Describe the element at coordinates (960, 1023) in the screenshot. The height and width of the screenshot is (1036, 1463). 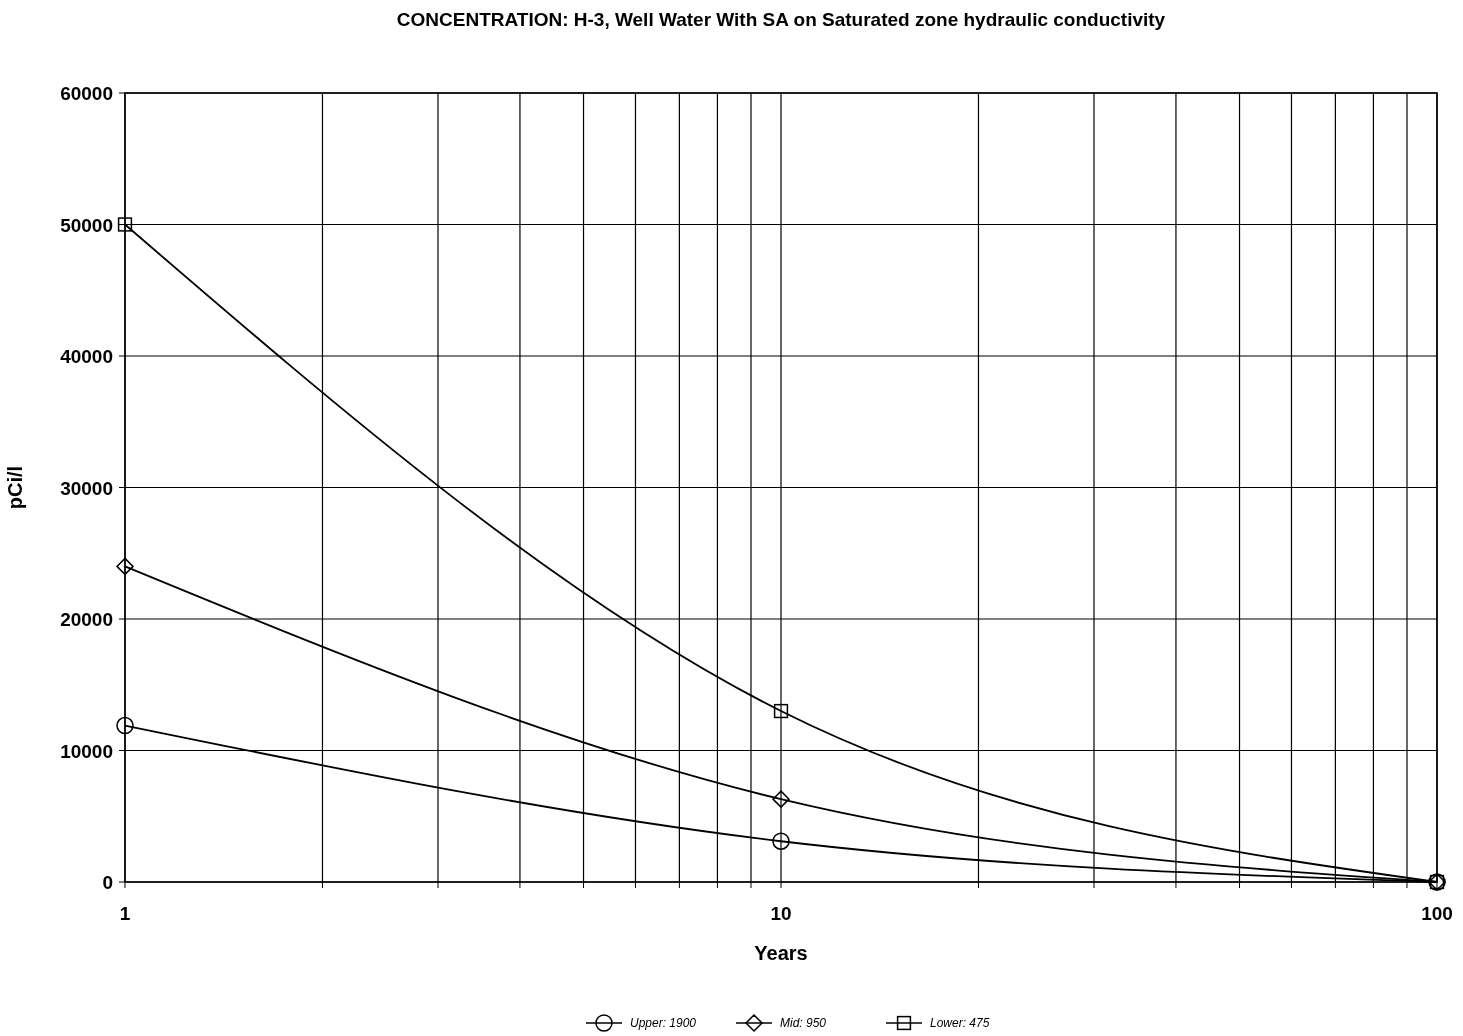
I see `legend-label: Lower: 475` at that location.